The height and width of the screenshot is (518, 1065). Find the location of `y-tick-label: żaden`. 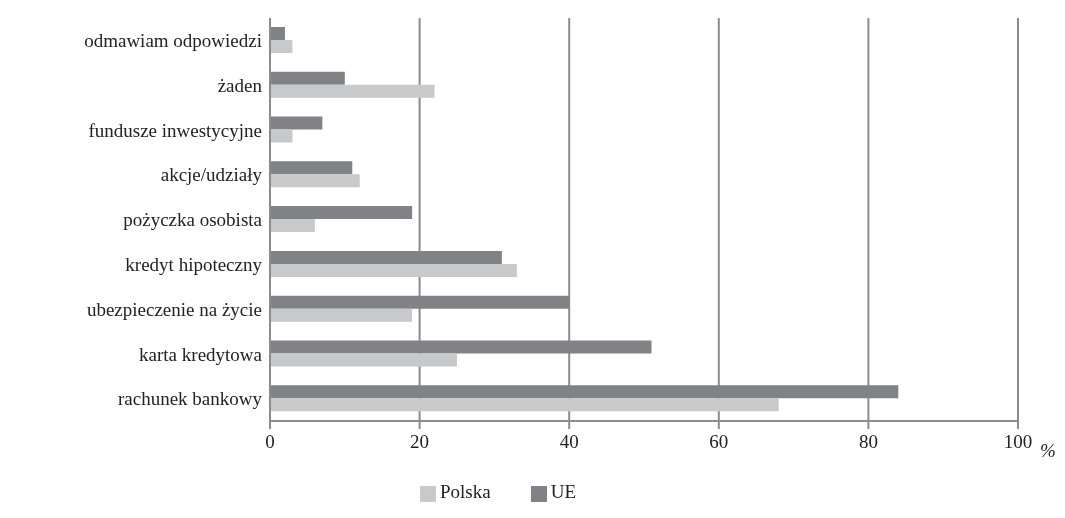

y-tick-label: żaden is located at coordinates (240, 85).